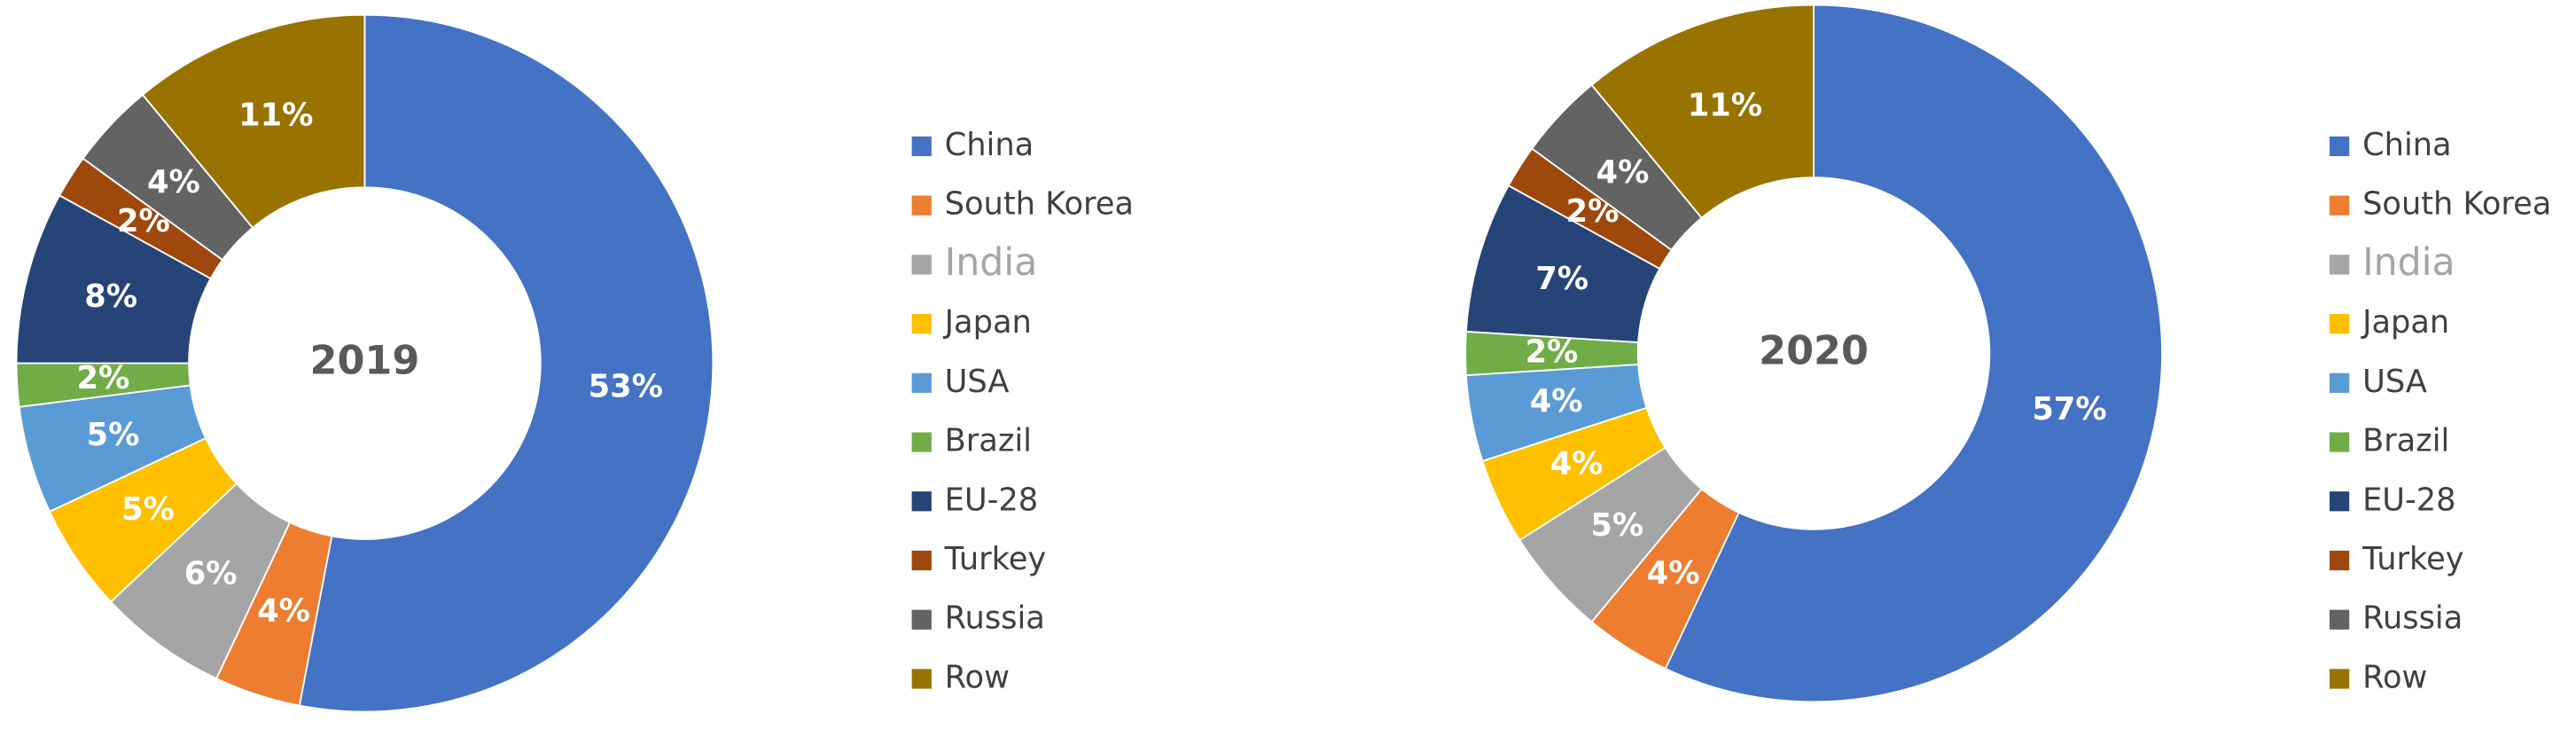  I want to click on chart-title: 2020, so click(1814, 350).